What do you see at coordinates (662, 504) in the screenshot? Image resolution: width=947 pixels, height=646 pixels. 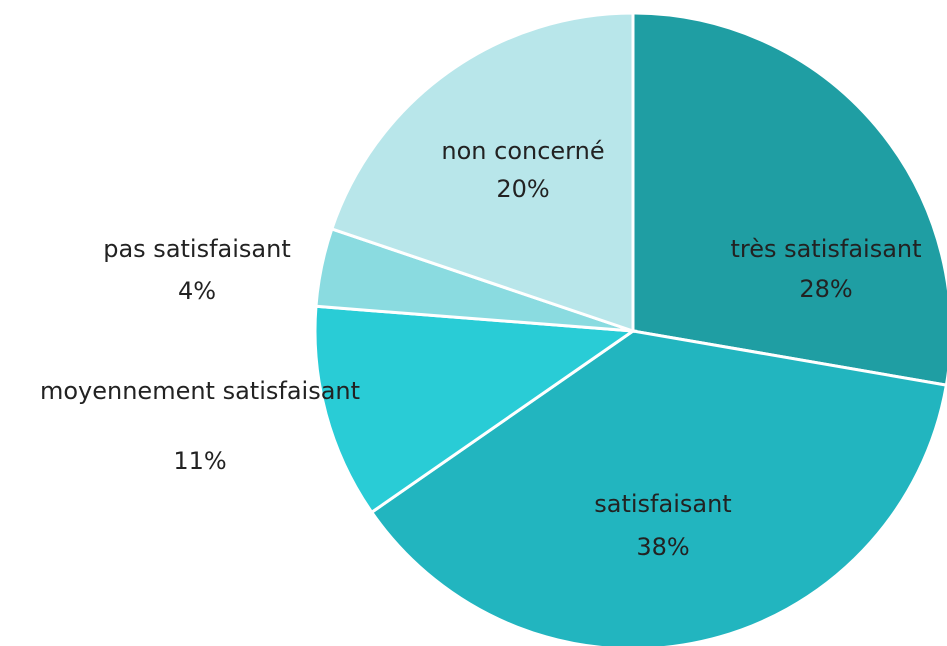 I see `category-label: satisfaisant` at bounding box center [662, 504].